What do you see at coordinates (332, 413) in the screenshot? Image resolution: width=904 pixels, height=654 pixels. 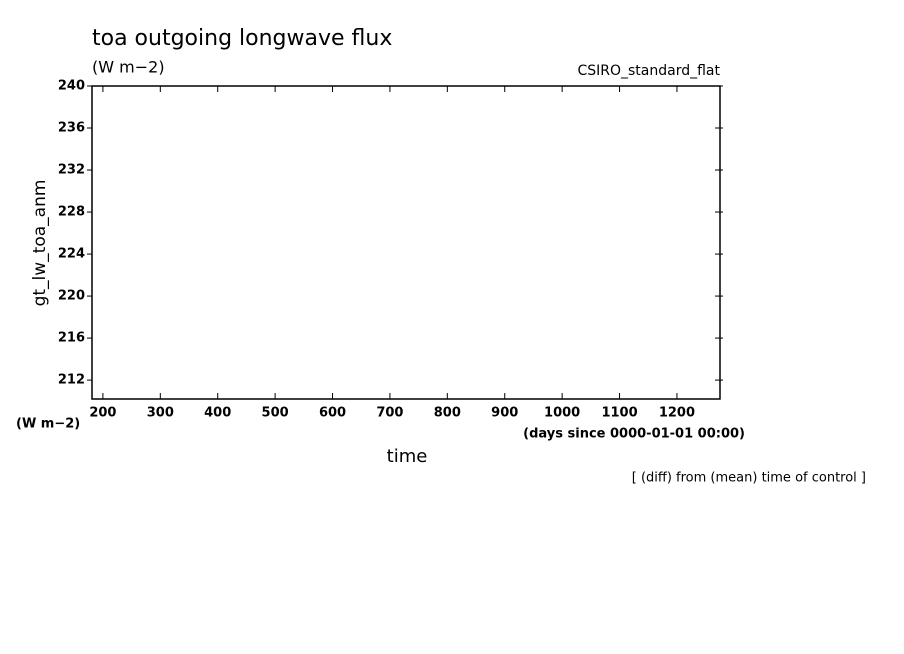 I see `x-tick-label: 600` at bounding box center [332, 413].